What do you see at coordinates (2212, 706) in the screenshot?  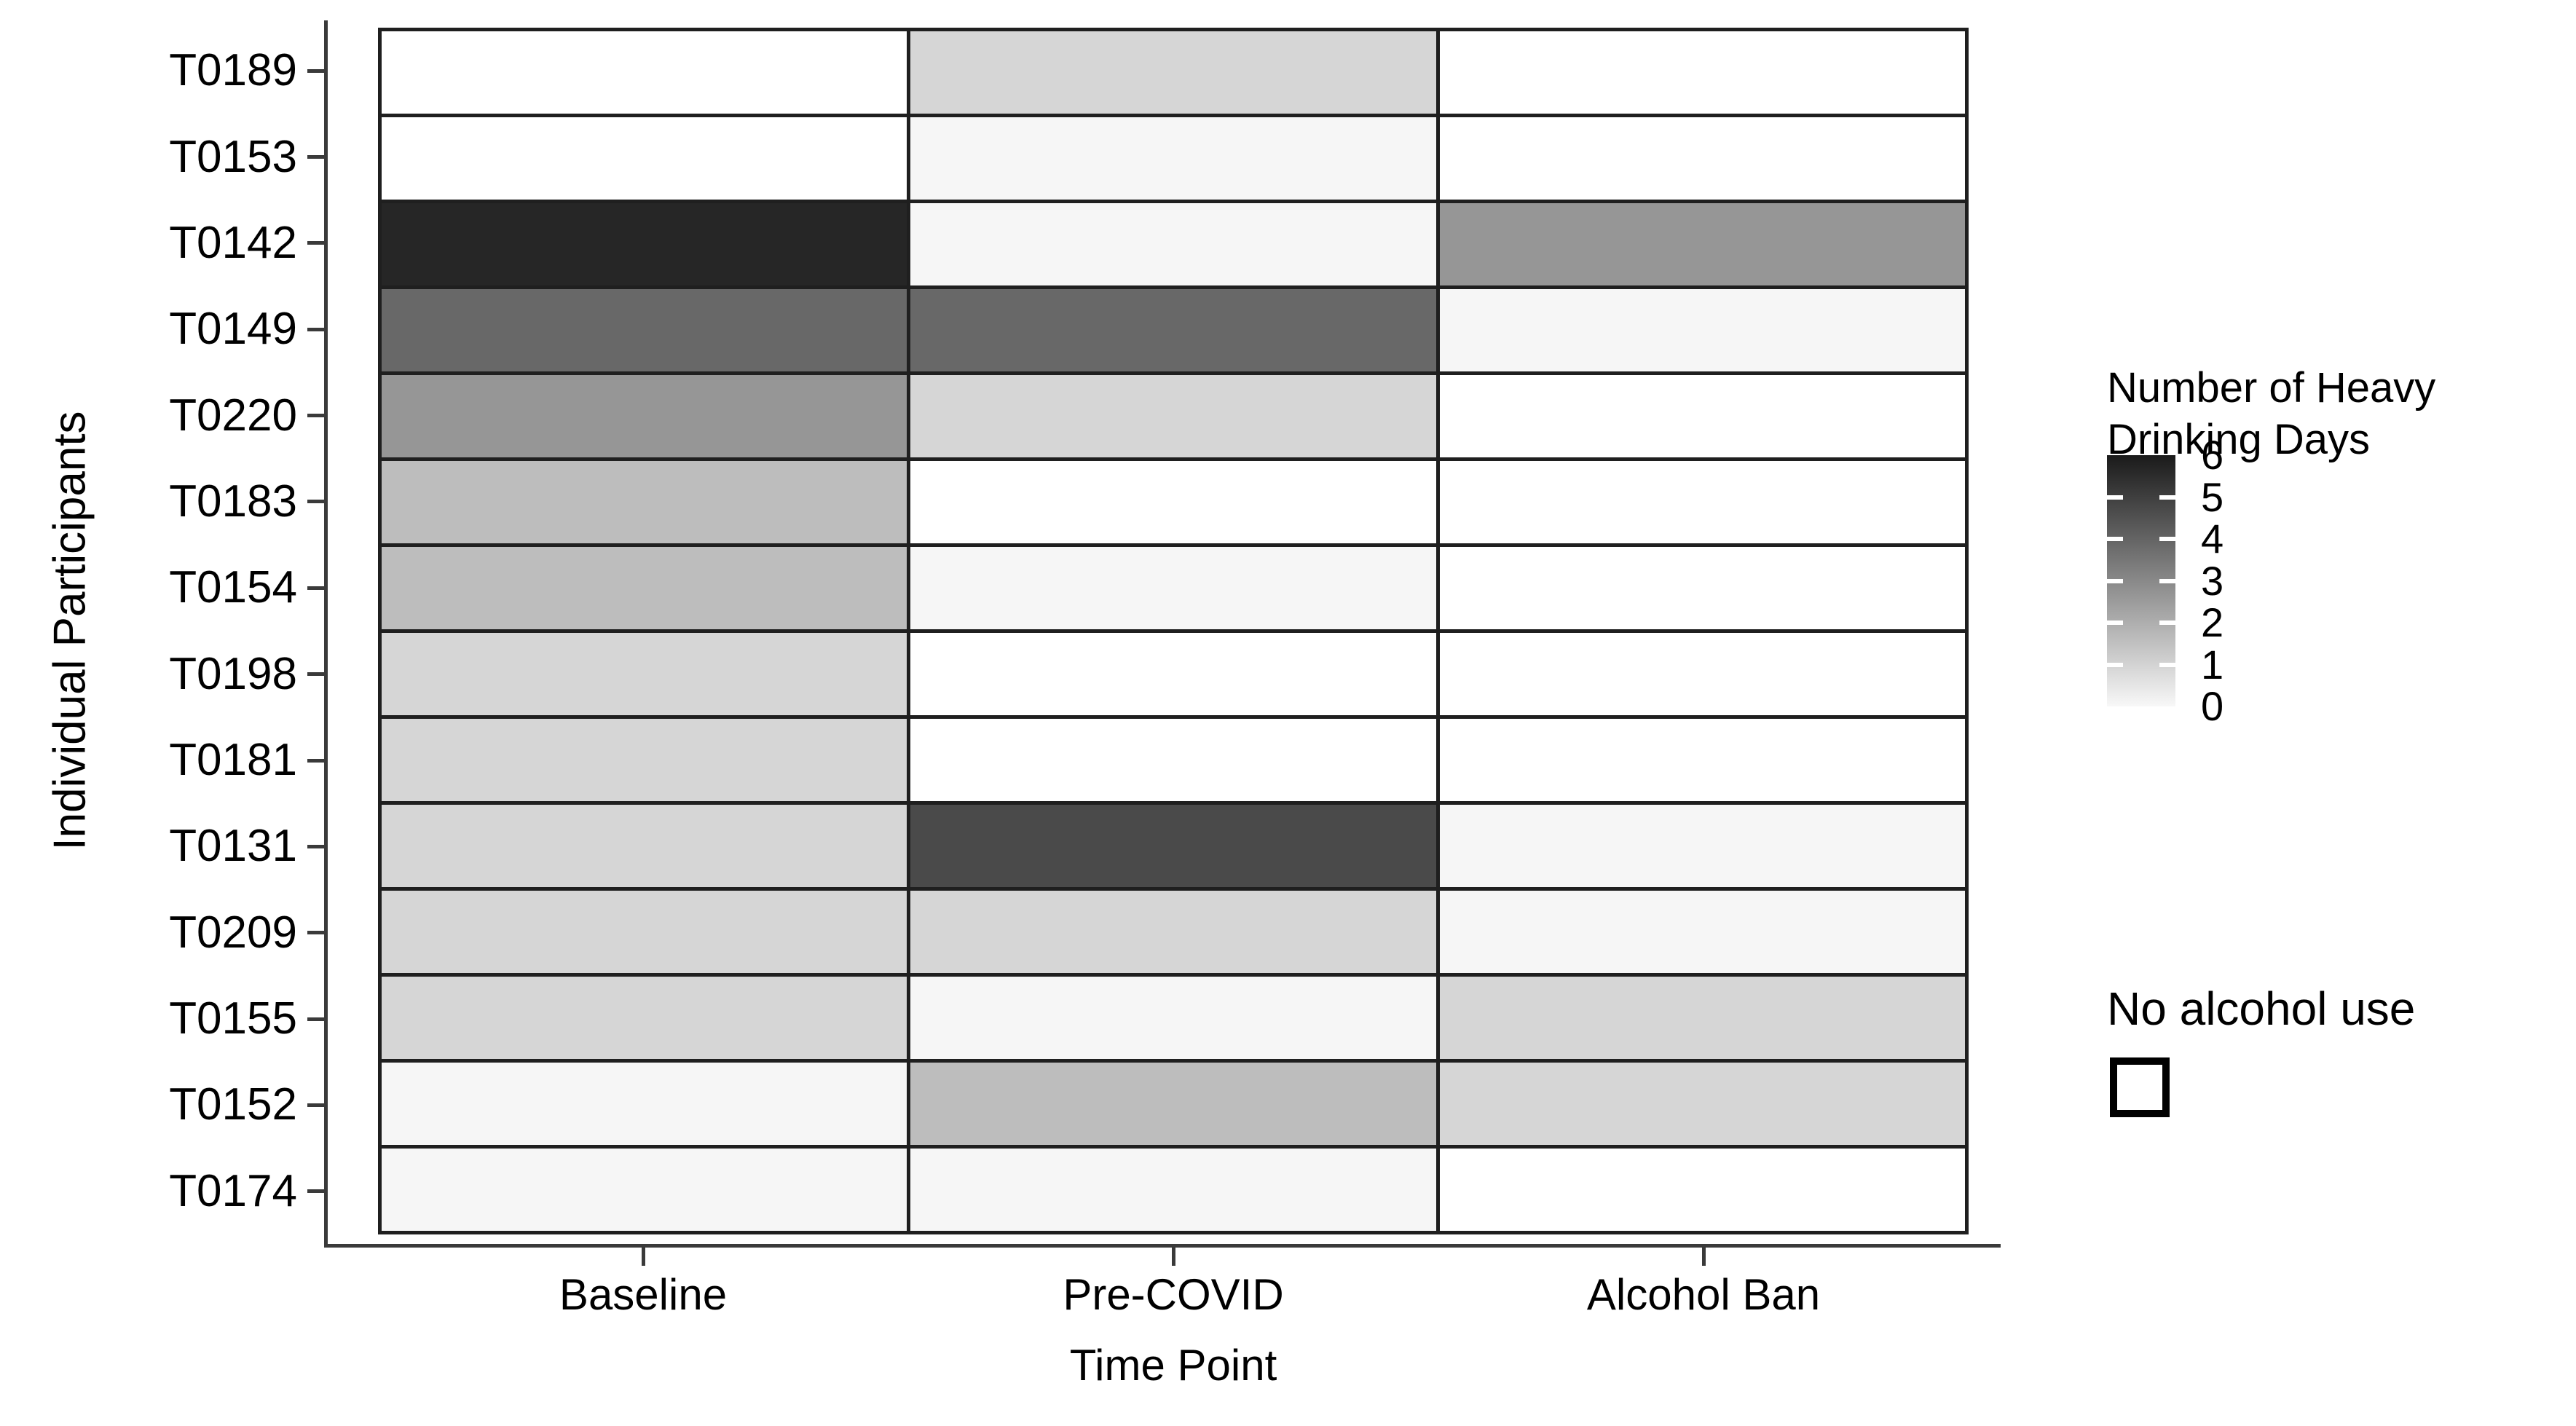 I see `legend-tick-label: 0` at bounding box center [2212, 706].